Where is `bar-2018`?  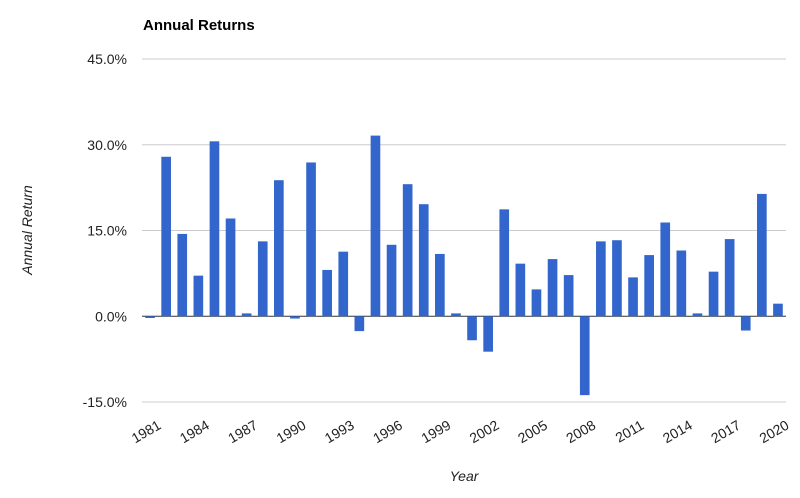
bar-2018 is located at coordinates (745, 323).